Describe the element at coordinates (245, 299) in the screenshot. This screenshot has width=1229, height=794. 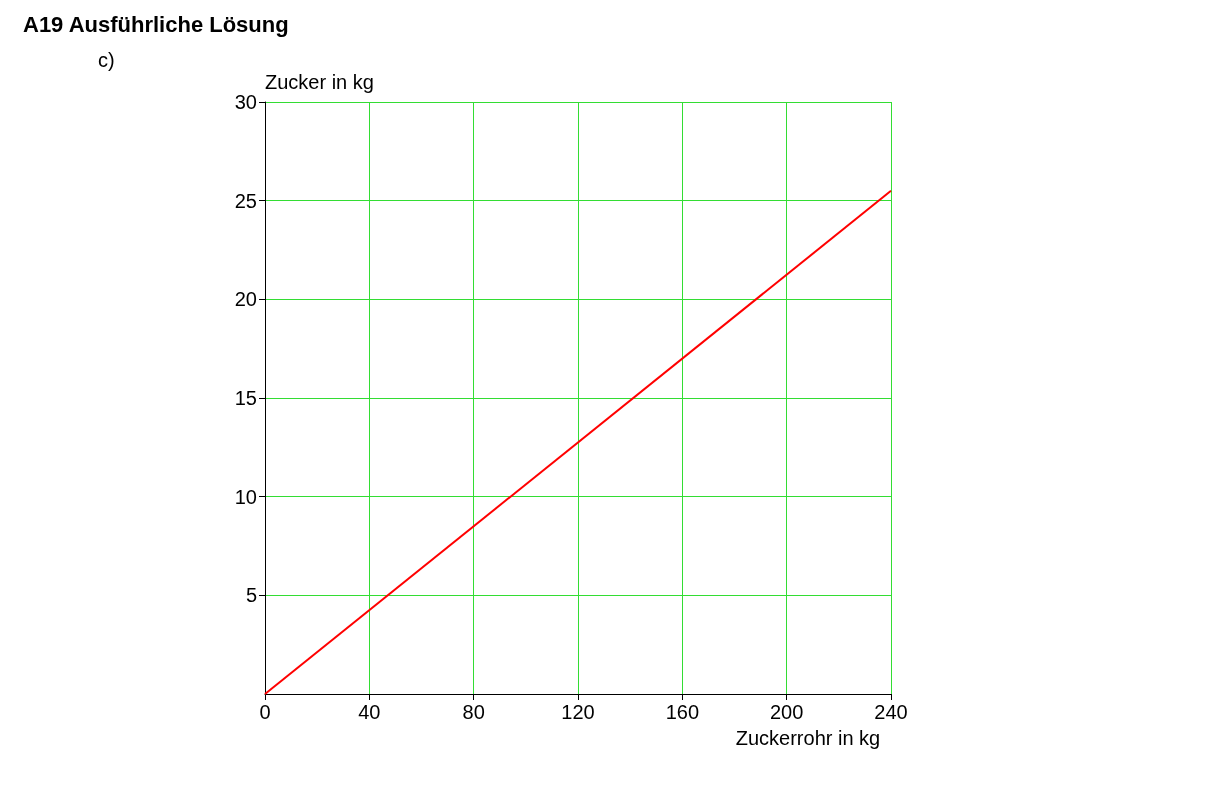
I see `y-tick-label: 20` at that location.